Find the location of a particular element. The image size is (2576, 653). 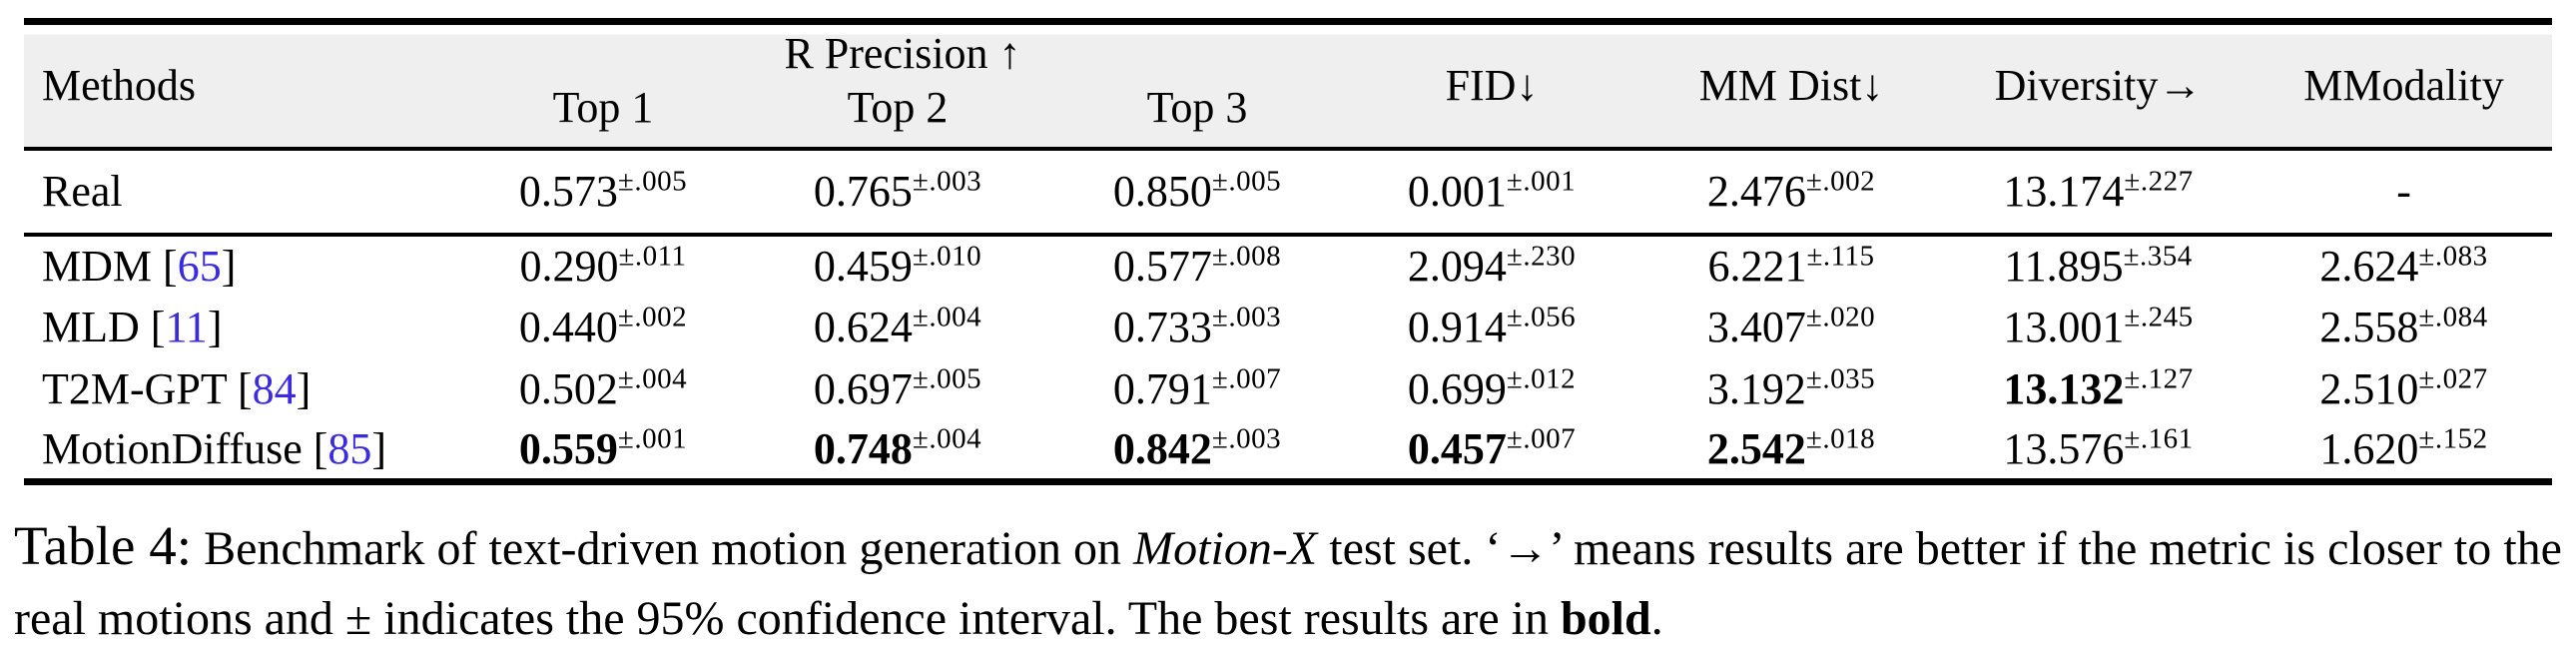

metric-number: 0.850 is located at coordinates (1162, 191).